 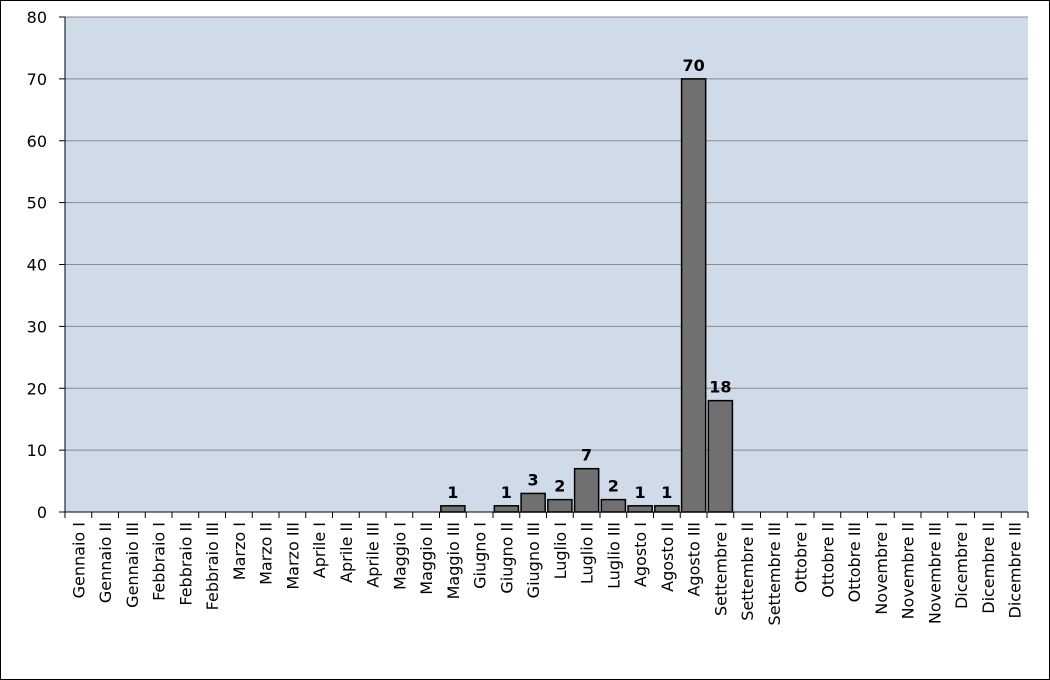 I want to click on x-tick-label: Settembre III, so click(x=774, y=573).